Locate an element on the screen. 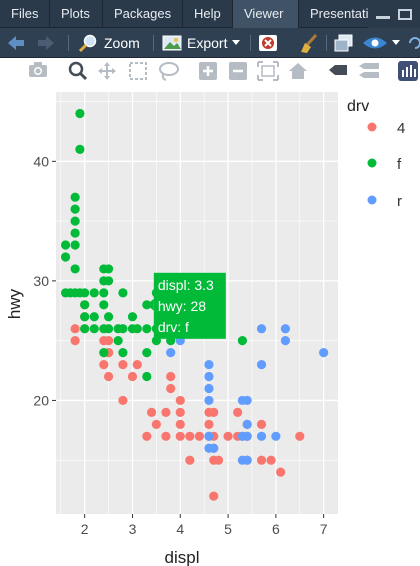  tab-packages: Packages is located at coordinates (143, 14).